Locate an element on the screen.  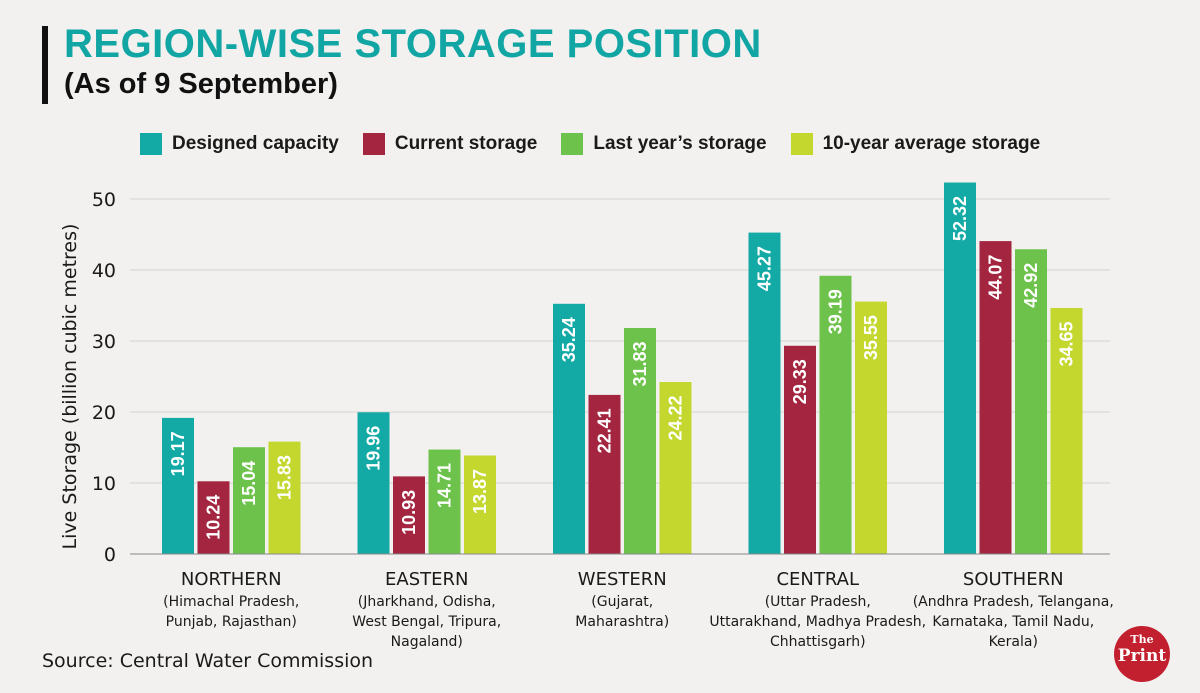
x-category-detail: (Gujarat, is located at coordinates (622, 602).